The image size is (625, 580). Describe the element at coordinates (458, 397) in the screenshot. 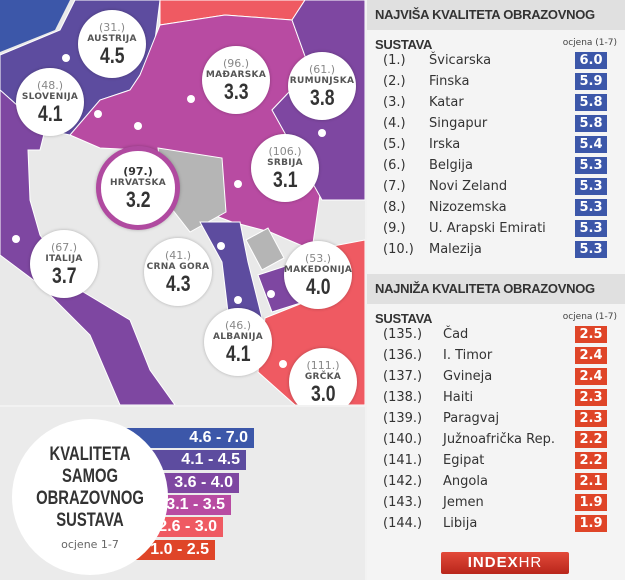

I see `country-name: Haiti` at that location.